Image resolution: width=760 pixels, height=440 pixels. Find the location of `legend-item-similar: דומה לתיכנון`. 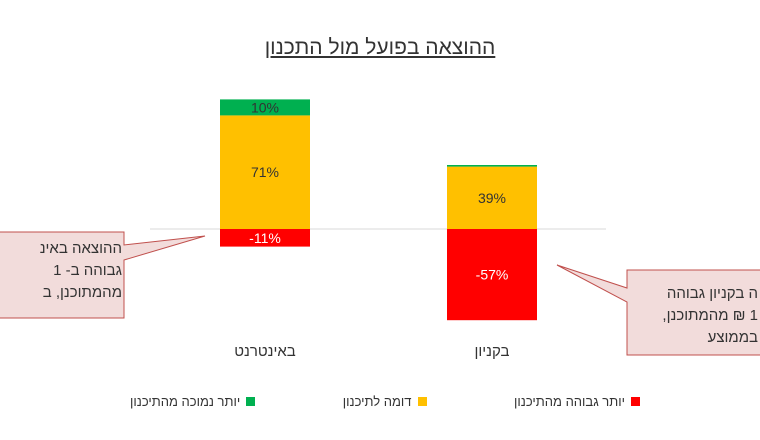

legend-item-similar: דומה לתיכנון is located at coordinates (385, 401).